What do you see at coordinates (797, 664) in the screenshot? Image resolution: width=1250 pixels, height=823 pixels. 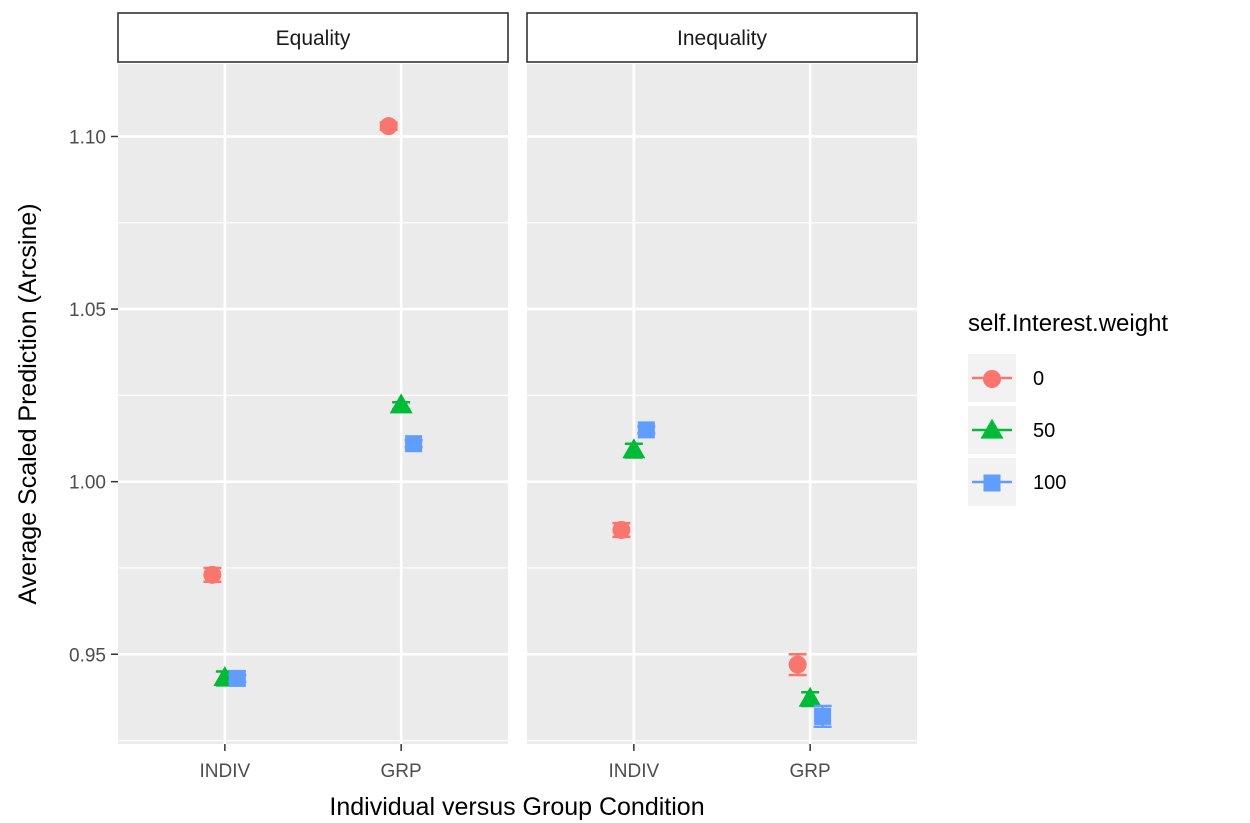 I see `point-inequality-grp-w0` at bounding box center [797, 664].